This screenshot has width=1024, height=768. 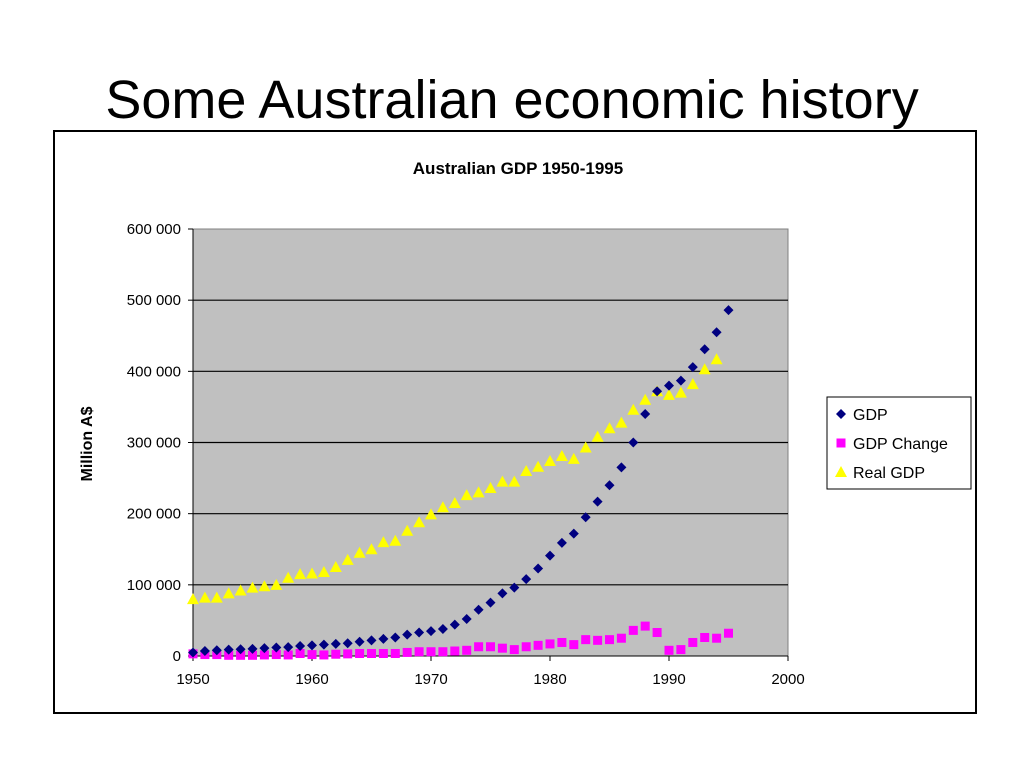 I want to click on legend: GDP GDP Change Real GDP, so click(x=899, y=443).